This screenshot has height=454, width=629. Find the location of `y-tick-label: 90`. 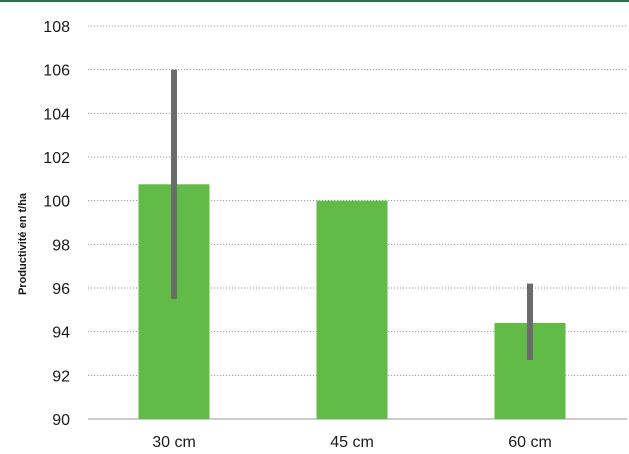

y-tick-label: 90 is located at coordinates (61, 420).